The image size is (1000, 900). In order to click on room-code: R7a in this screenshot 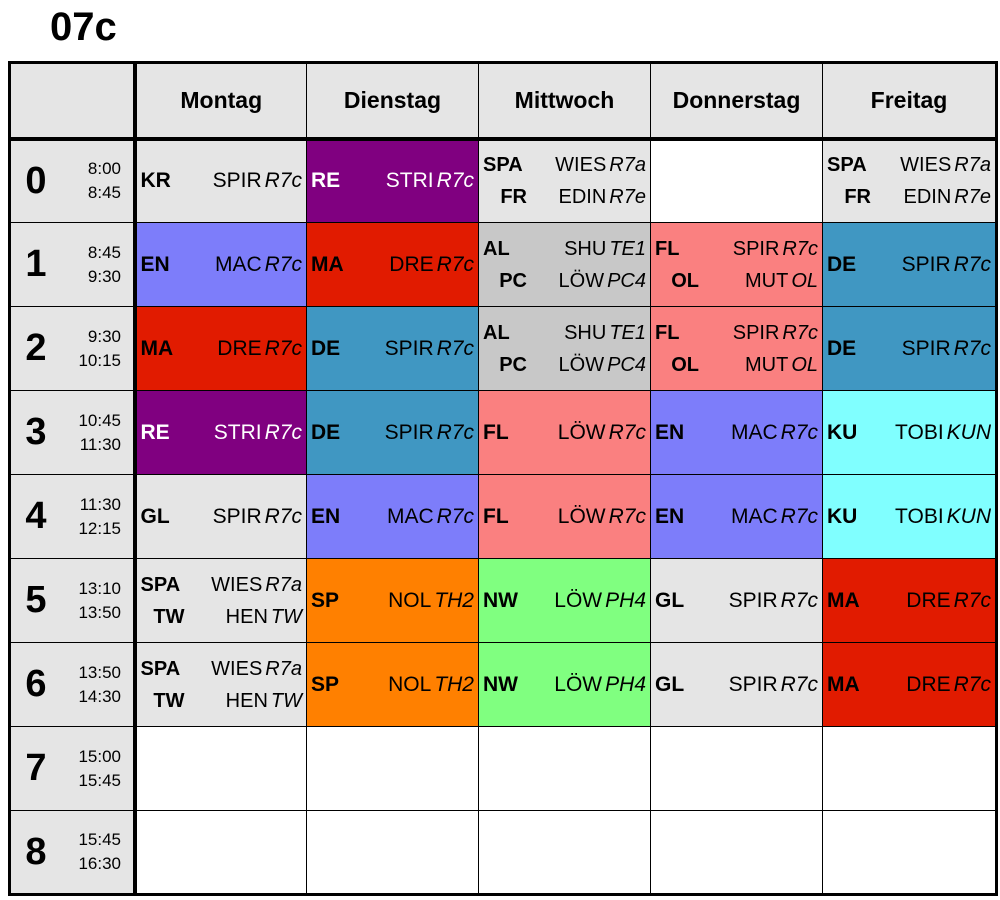, I will do `click(627, 165)`.